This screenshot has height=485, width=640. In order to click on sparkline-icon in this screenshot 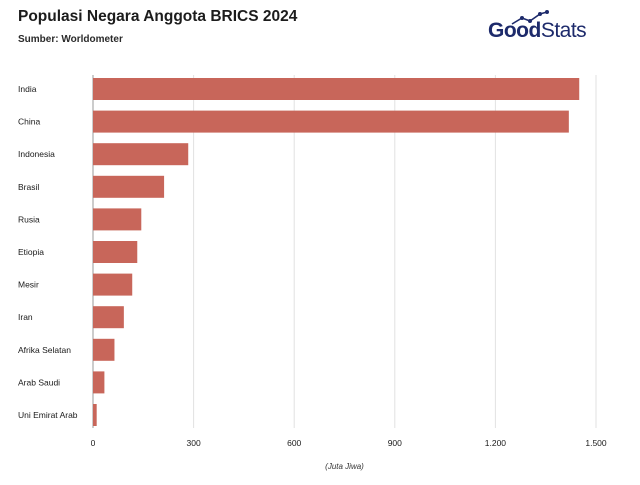, I will do `click(530, 17)`.